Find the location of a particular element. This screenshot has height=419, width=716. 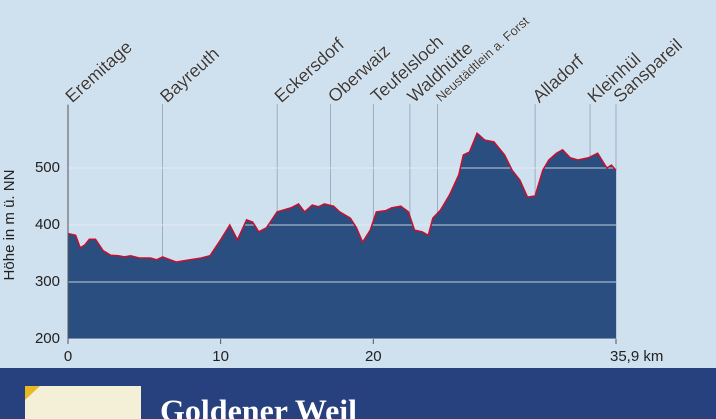

banner-logo-corner is located at coordinates (32, 393).